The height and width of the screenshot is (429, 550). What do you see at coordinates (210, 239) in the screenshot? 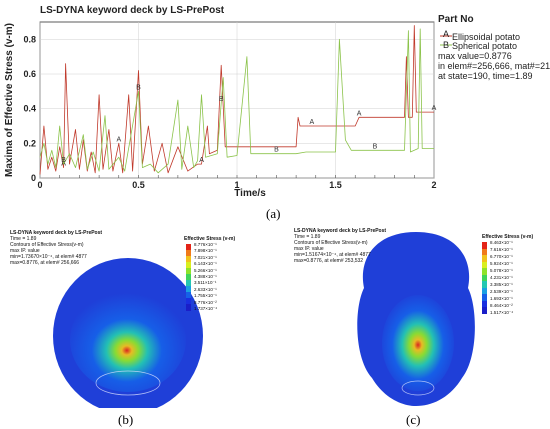
I see `b-colorbar-title: Effective Stress (v-m)` at bounding box center [210, 239].